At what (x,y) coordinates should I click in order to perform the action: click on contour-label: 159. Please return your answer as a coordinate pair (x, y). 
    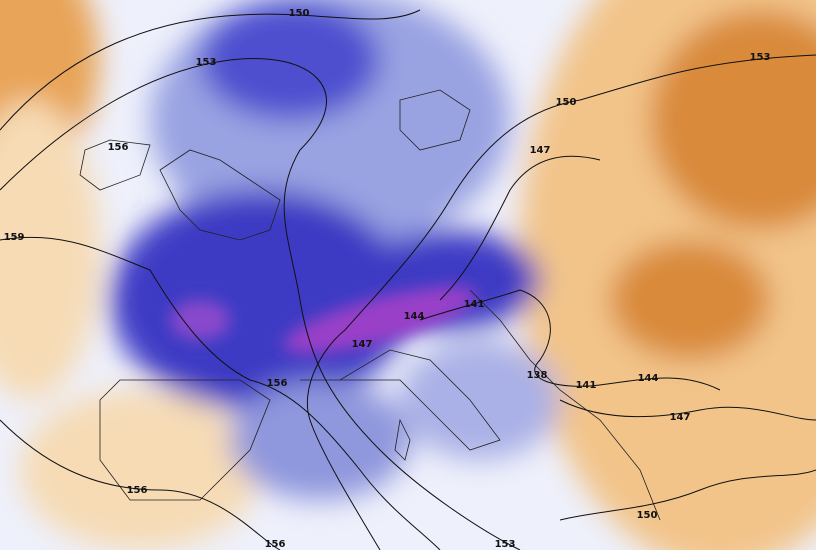
    Looking at the image, I should click on (14, 237).